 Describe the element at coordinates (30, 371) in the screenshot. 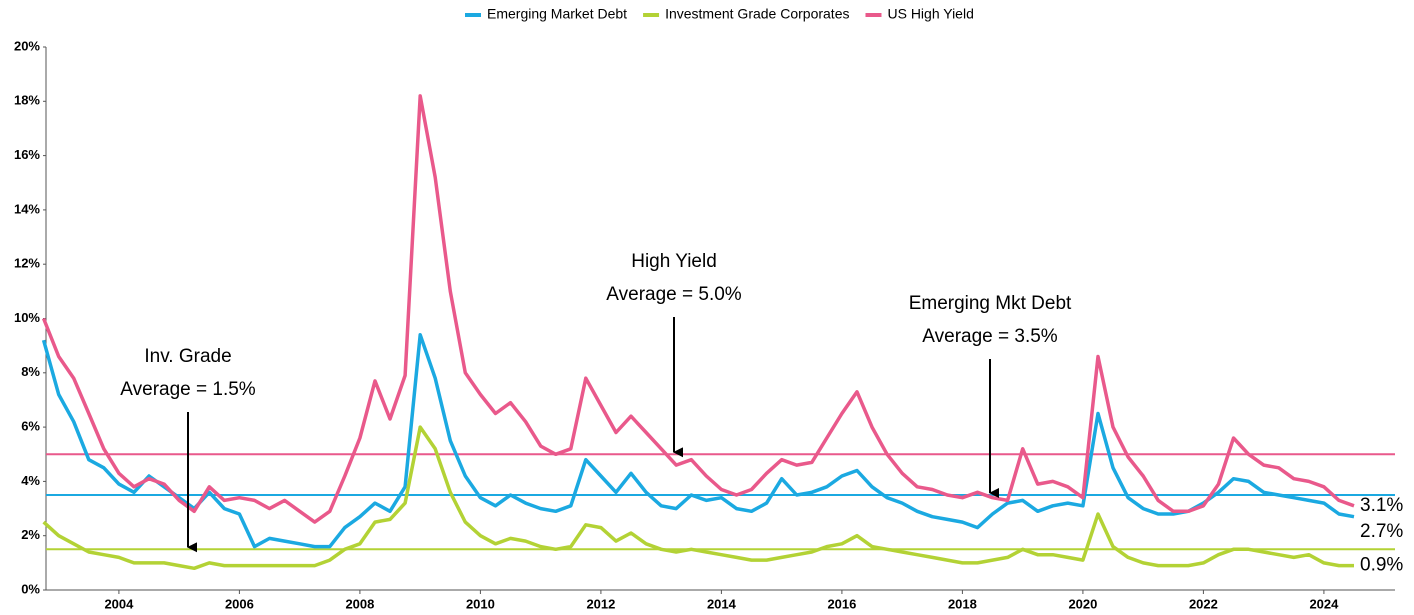

I see `y-tick-label: 8%` at that location.